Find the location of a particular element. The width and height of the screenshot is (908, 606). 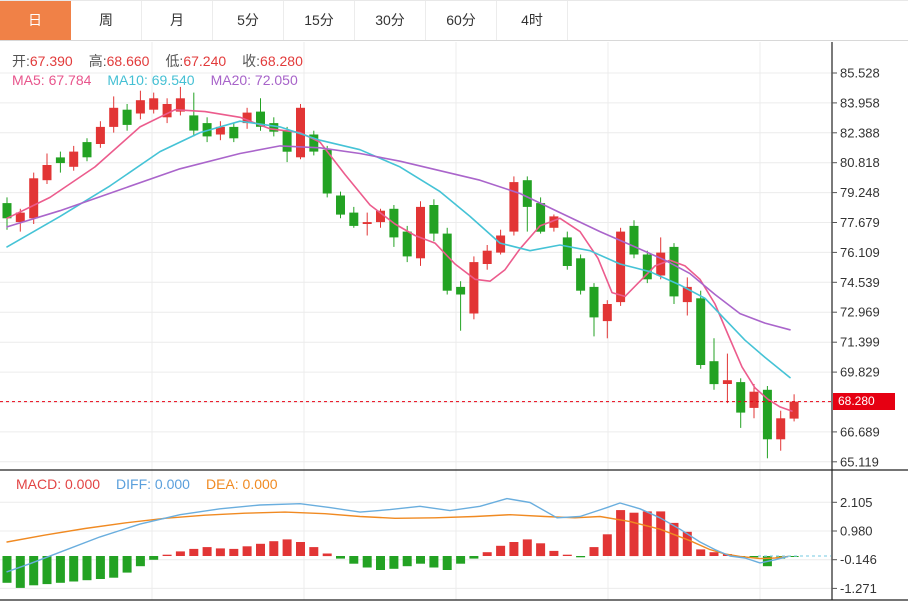

legend-value: 67.390 is located at coordinates (51, 61).